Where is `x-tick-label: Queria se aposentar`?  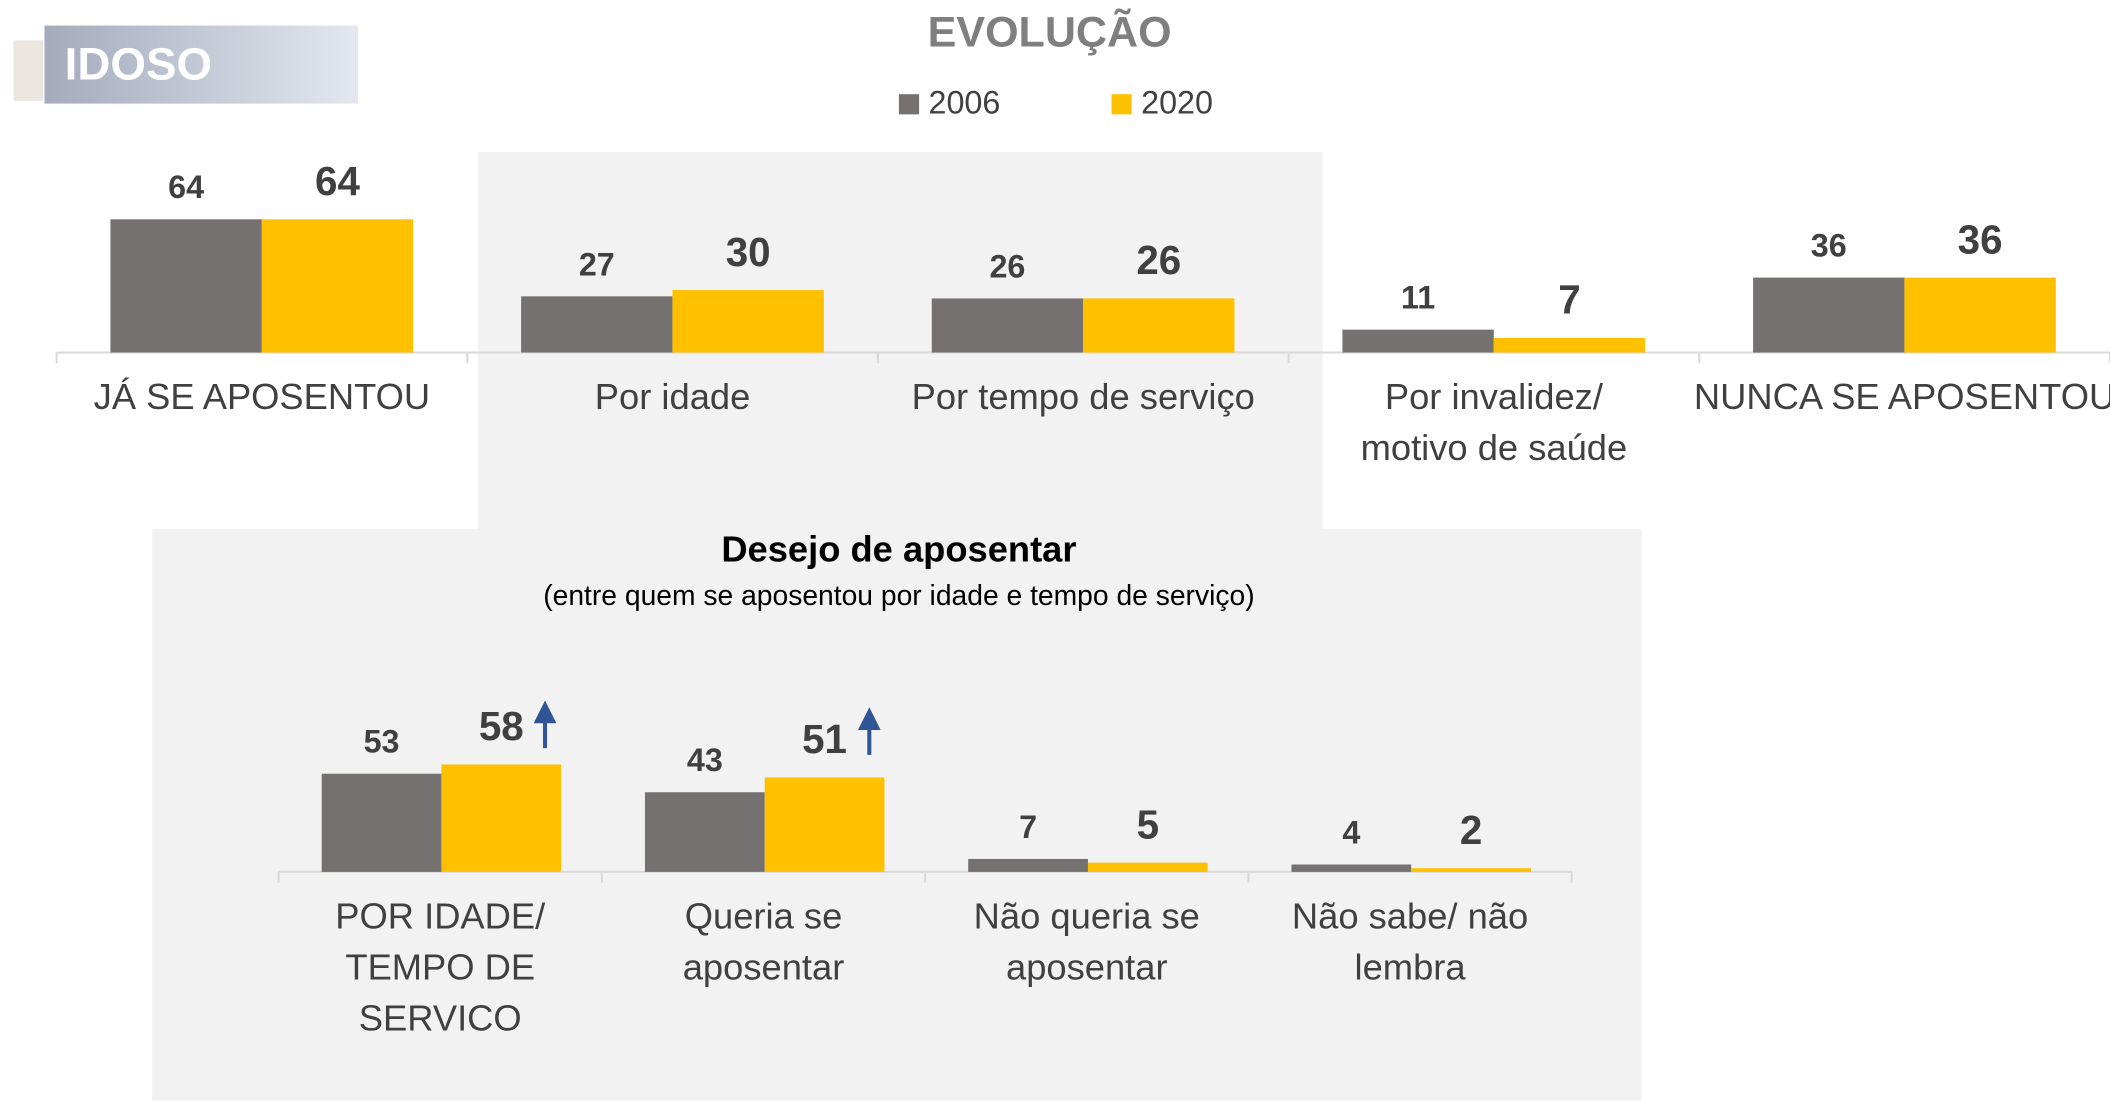 x-tick-label: Queria se aposentar is located at coordinates (763, 942).